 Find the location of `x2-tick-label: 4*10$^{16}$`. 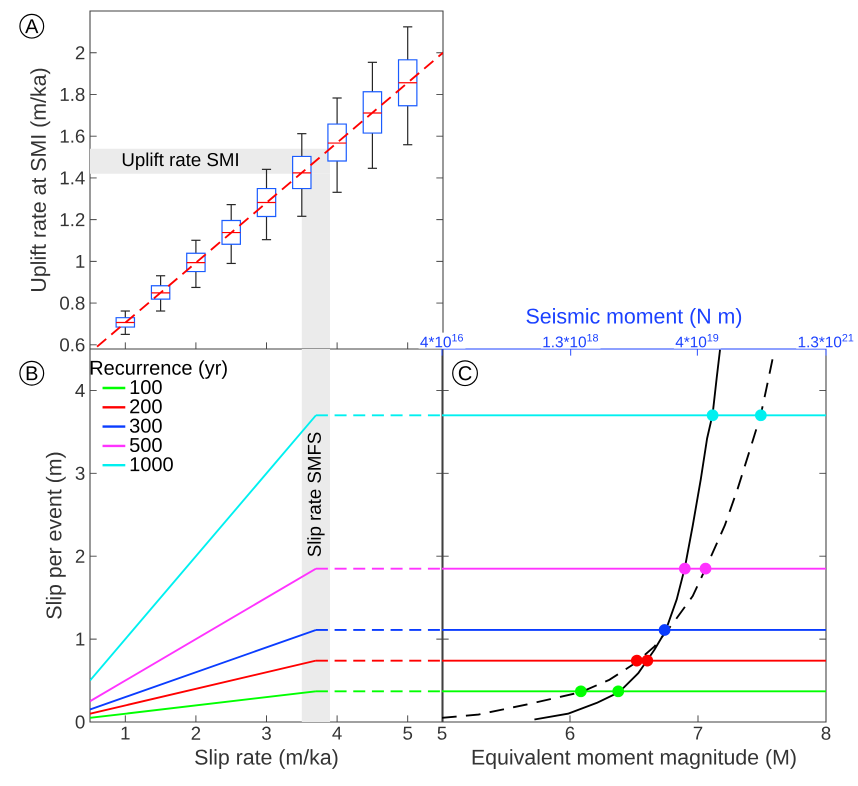

x2-tick-label: 4*10$^{16}$ is located at coordinates (441, 341).